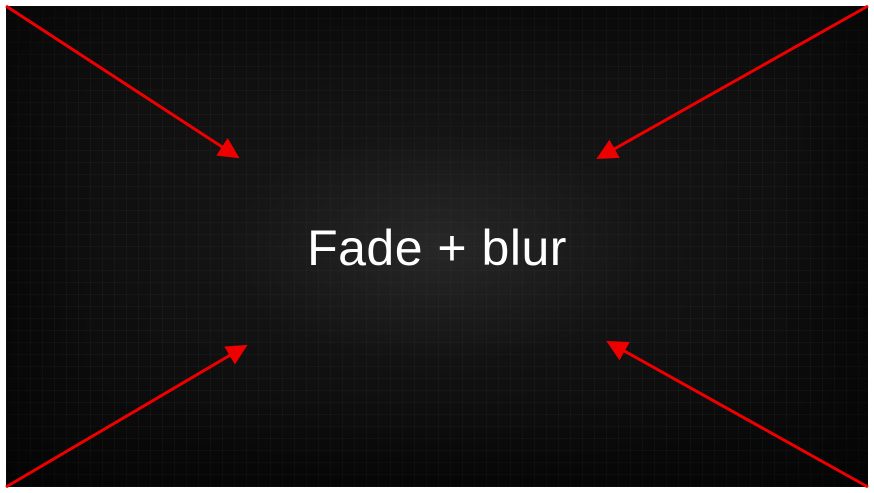 The image size is (874, 493). I want to click on slide-title: Fade + blur, so click(437, 248).